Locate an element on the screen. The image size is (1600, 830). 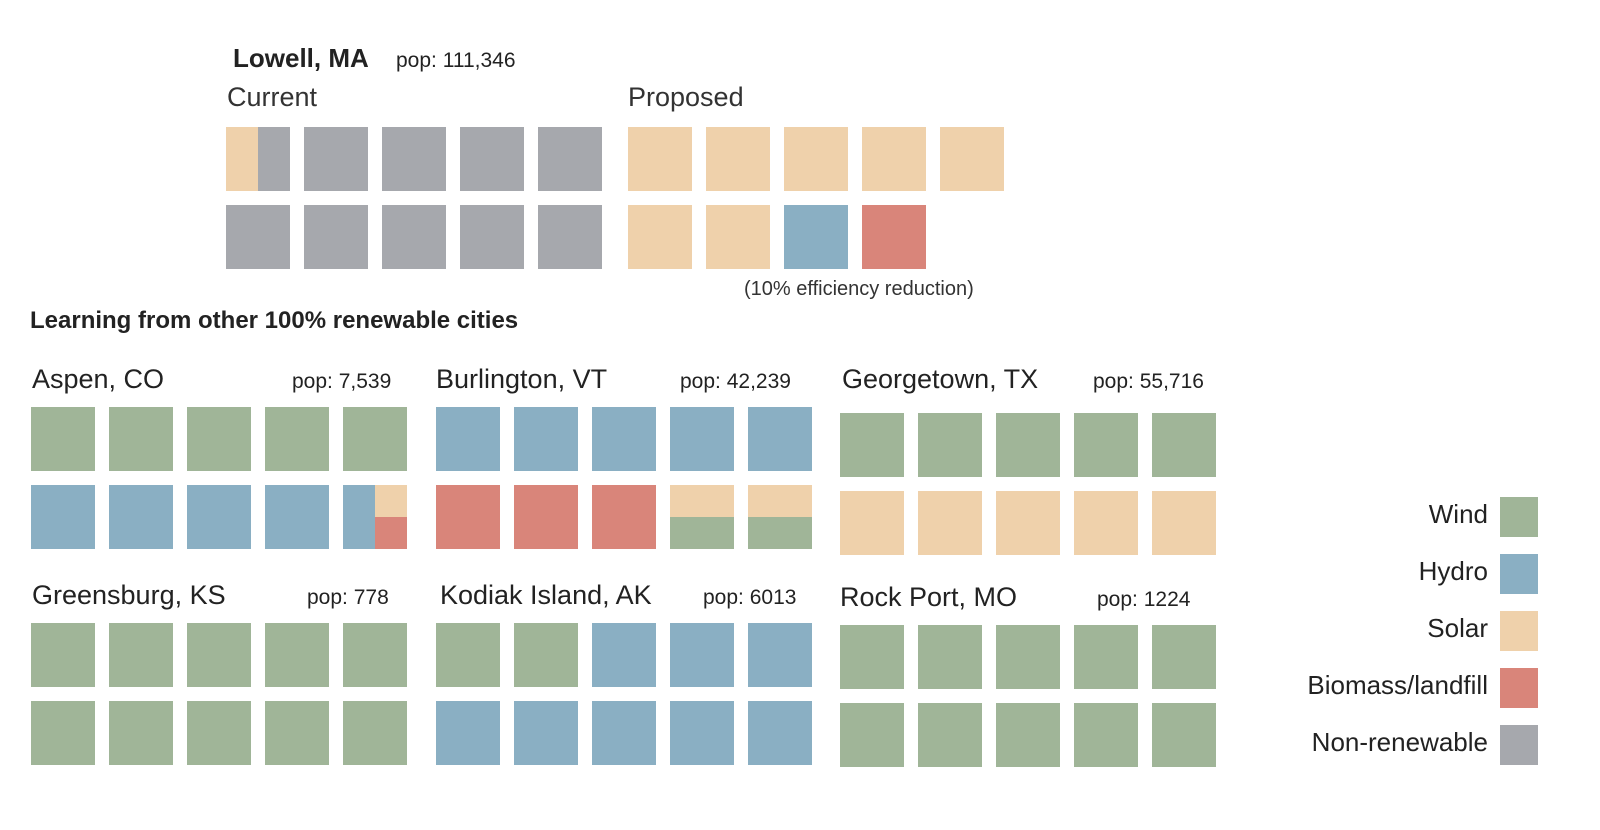
kodiak-square-2-wind is located at coordinates (546, 655).